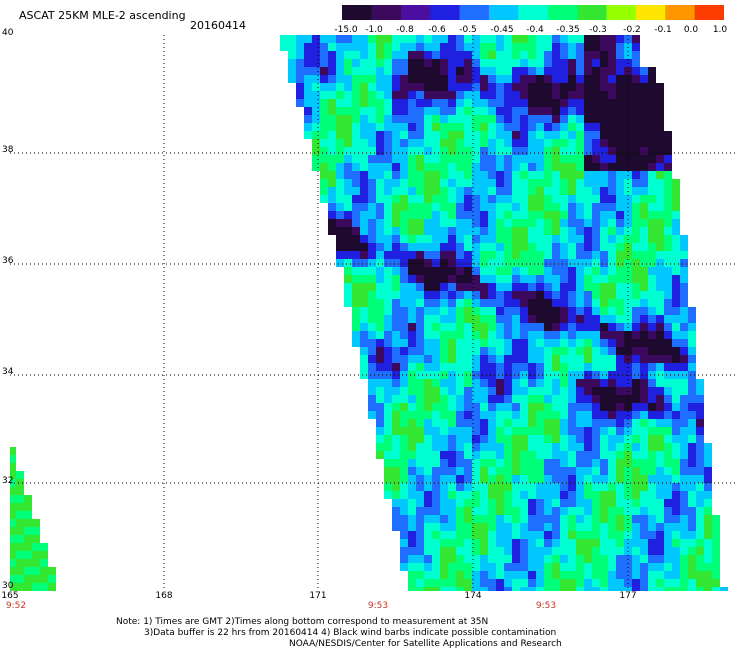  I want to click on color-scale-label: -15.0, so click(346, 30).